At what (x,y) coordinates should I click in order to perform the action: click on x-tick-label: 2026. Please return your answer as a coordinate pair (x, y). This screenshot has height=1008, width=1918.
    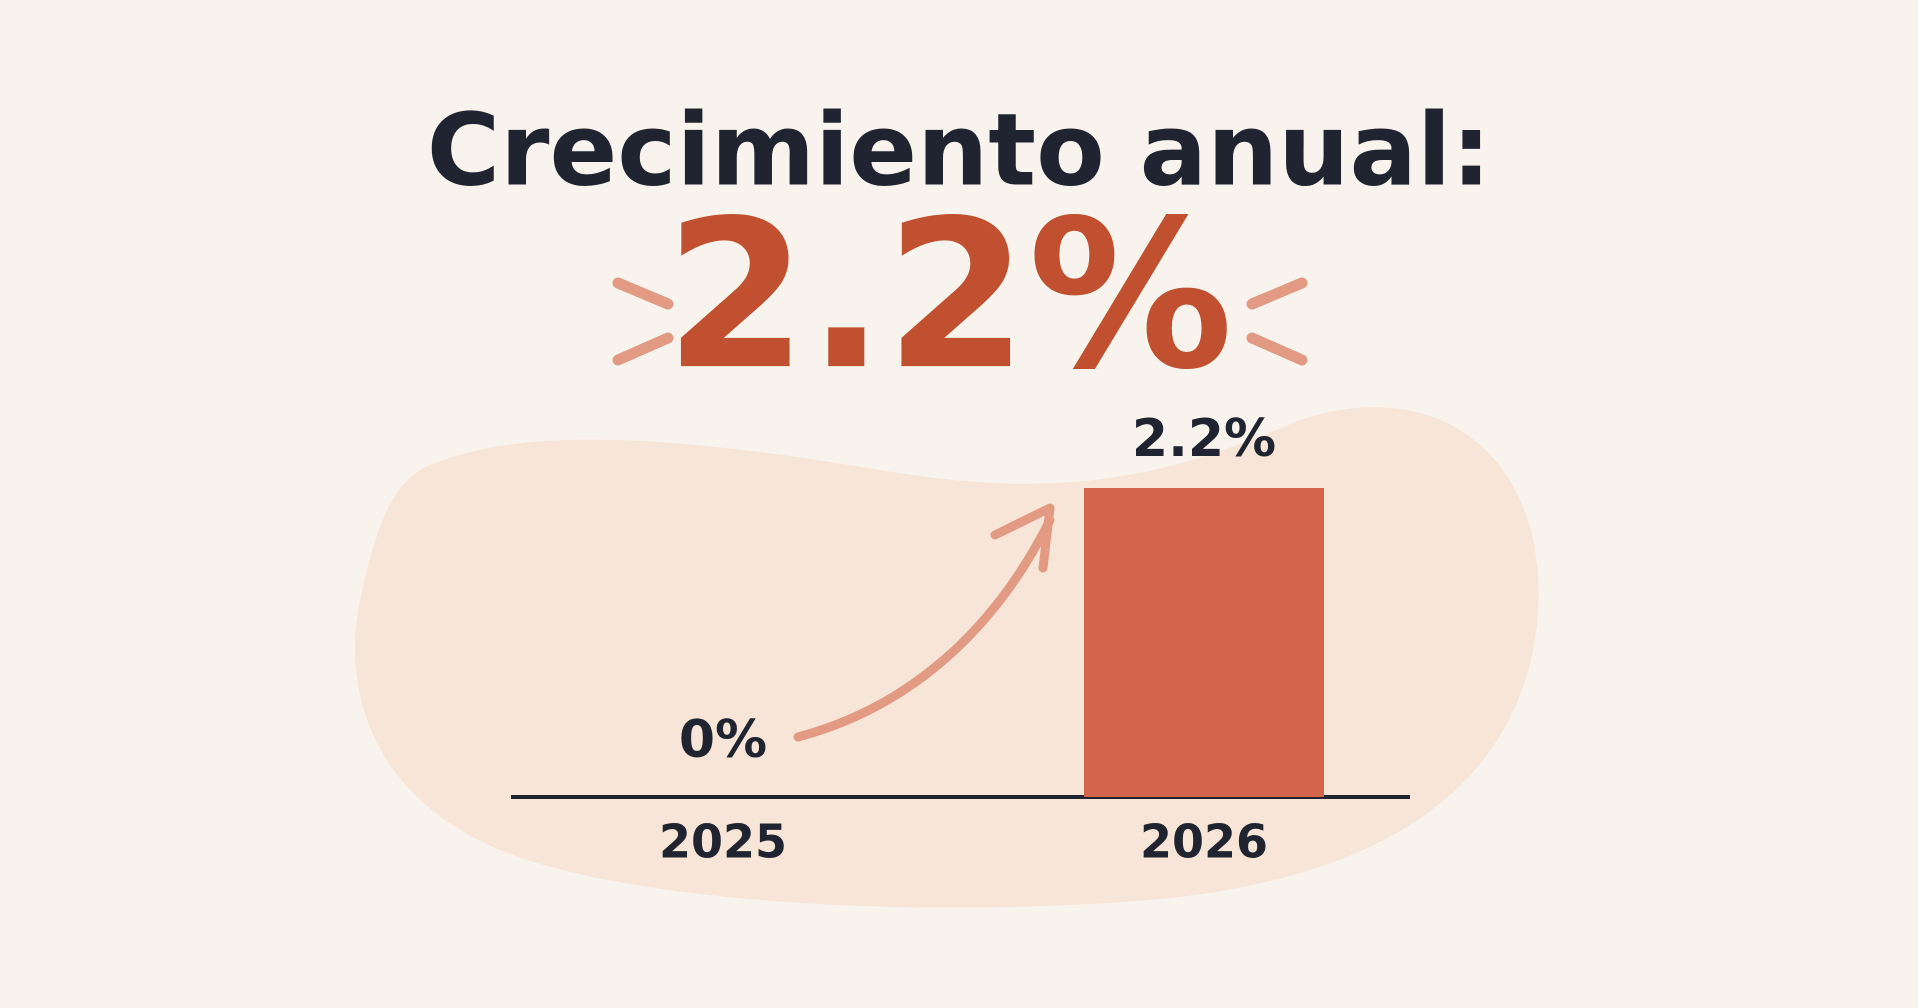
    Looking at the image, I should click on (1204, 842).